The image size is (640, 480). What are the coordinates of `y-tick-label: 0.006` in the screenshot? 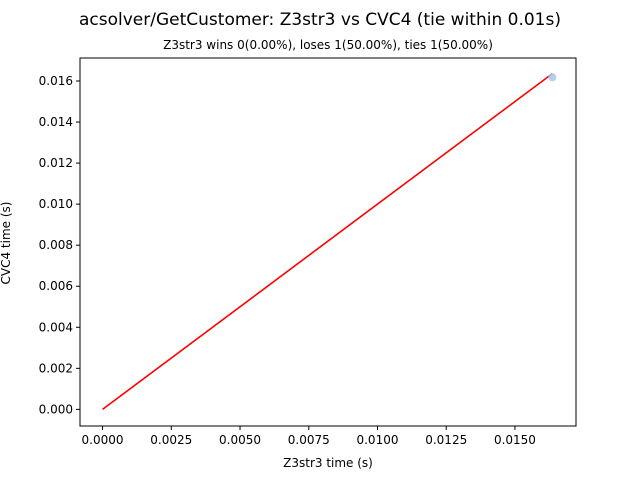 It's located at (56, 286).